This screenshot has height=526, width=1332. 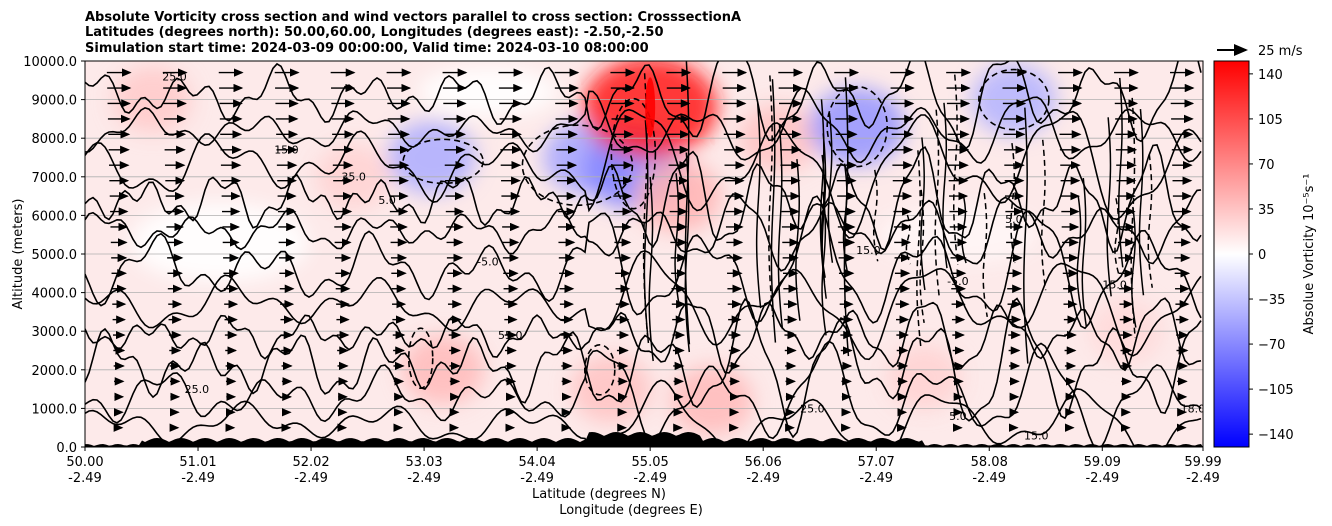 I want to click on quiver-key: 25 m/s, so click(x=1260, y=51).